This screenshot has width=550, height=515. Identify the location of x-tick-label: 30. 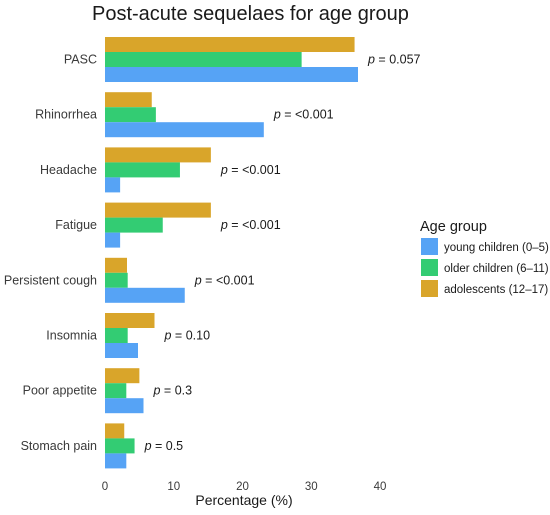
(311, 487).